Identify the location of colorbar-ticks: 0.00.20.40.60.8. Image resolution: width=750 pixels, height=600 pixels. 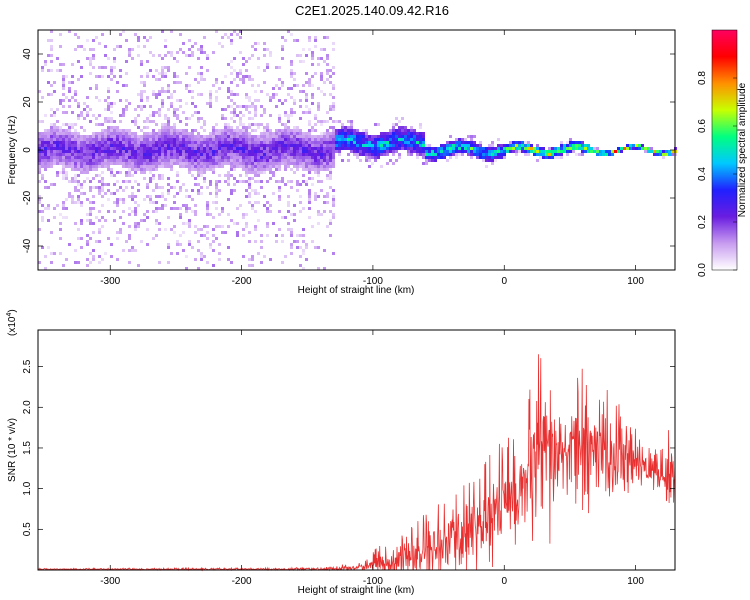
(717, 174).